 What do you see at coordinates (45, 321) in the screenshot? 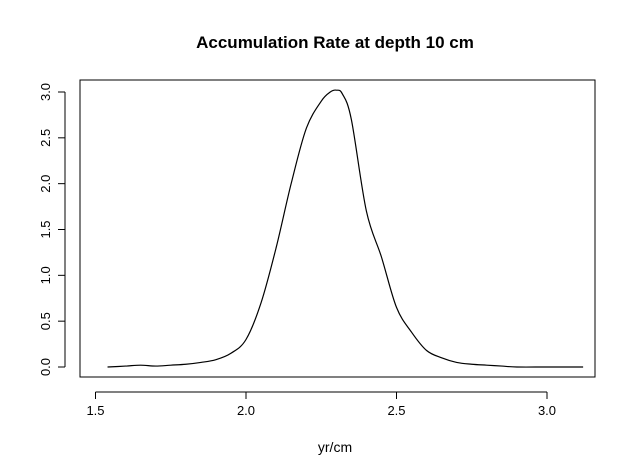
I see `y-tick-label: 0.5` at bounding box center [45, 321].